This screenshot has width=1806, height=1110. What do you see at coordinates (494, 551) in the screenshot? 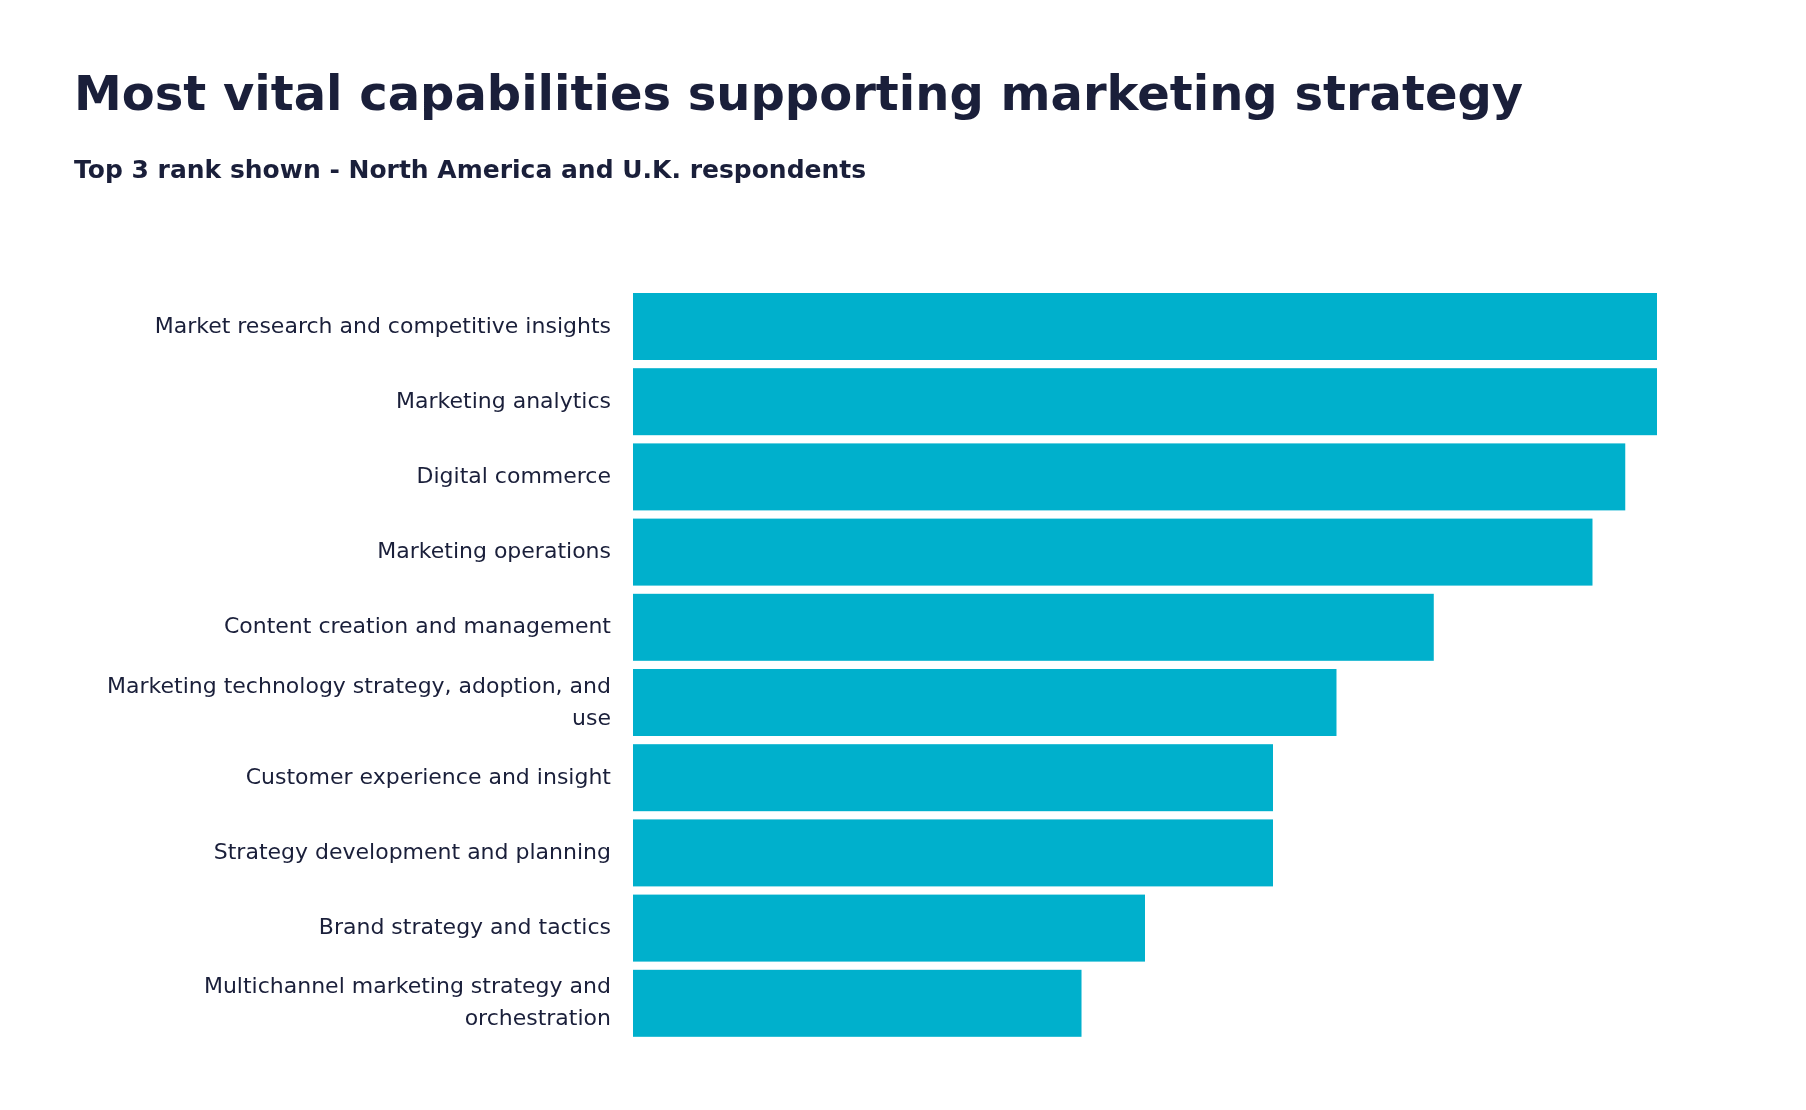
I see `y-tick-label: Marketing operations` at bounding box center [494, 551].